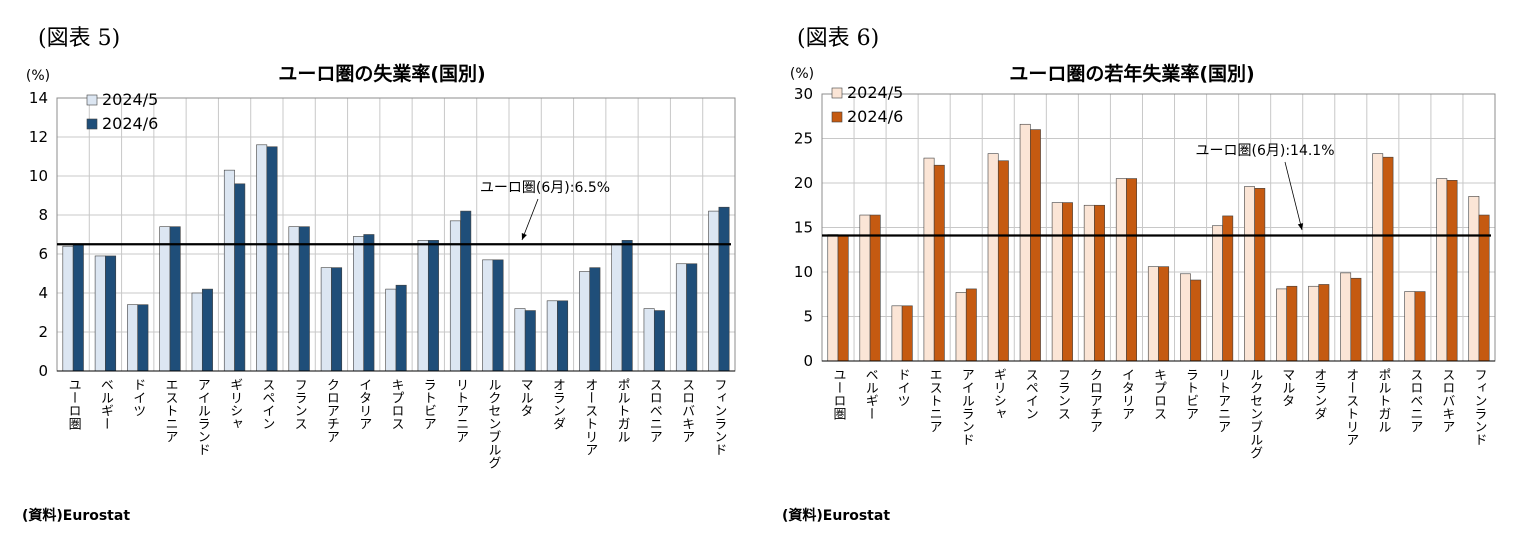 The height and width of the screenshot is (551, 1515). What do you see at coordinates (902, 387) in the screenshot?
I see `x-category-label: ドイツ` at bounding box center [902, 387].